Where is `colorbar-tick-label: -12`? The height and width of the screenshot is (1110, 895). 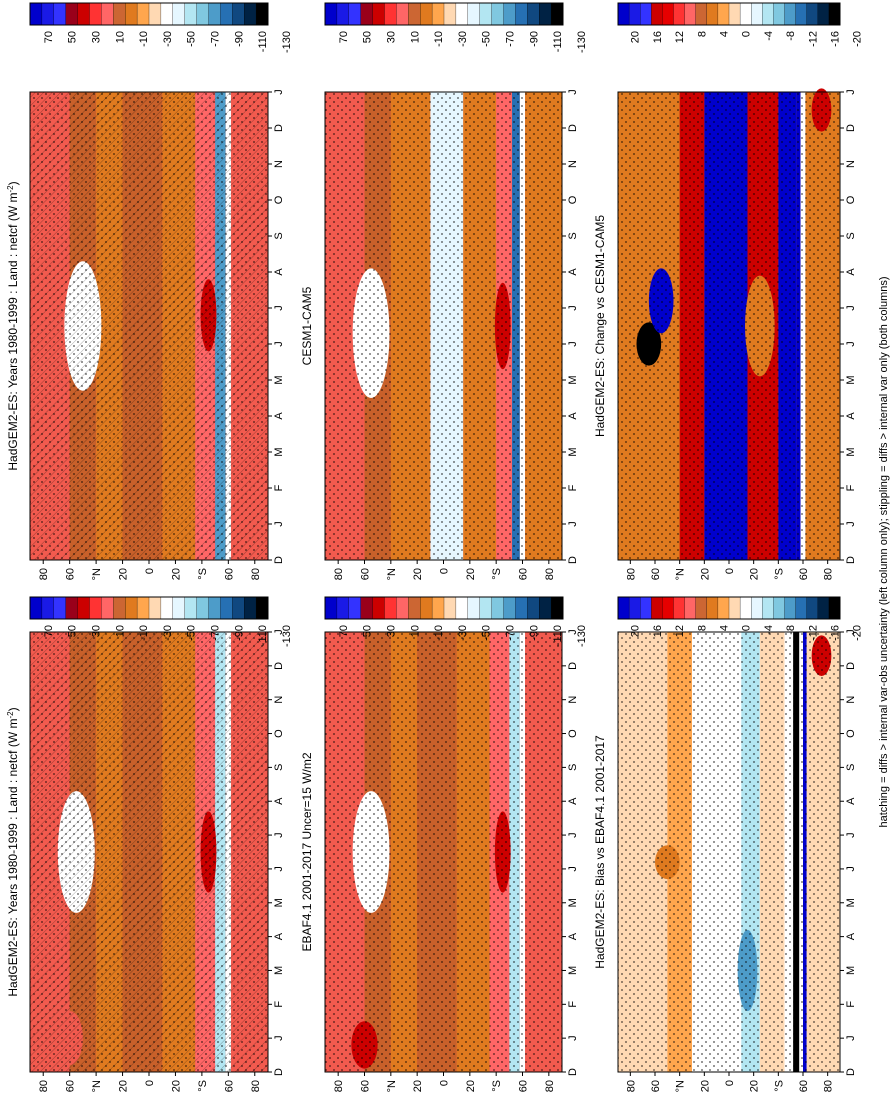 colorbar-tick-label: -12 is located at coordinates (813, 39).